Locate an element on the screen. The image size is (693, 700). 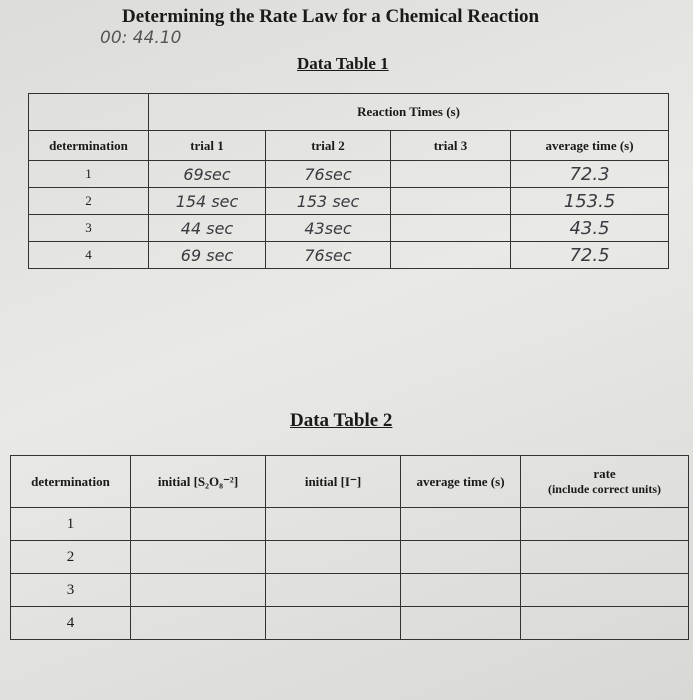
column-header: rate (include correct units) is located at coordinates (604, 481).